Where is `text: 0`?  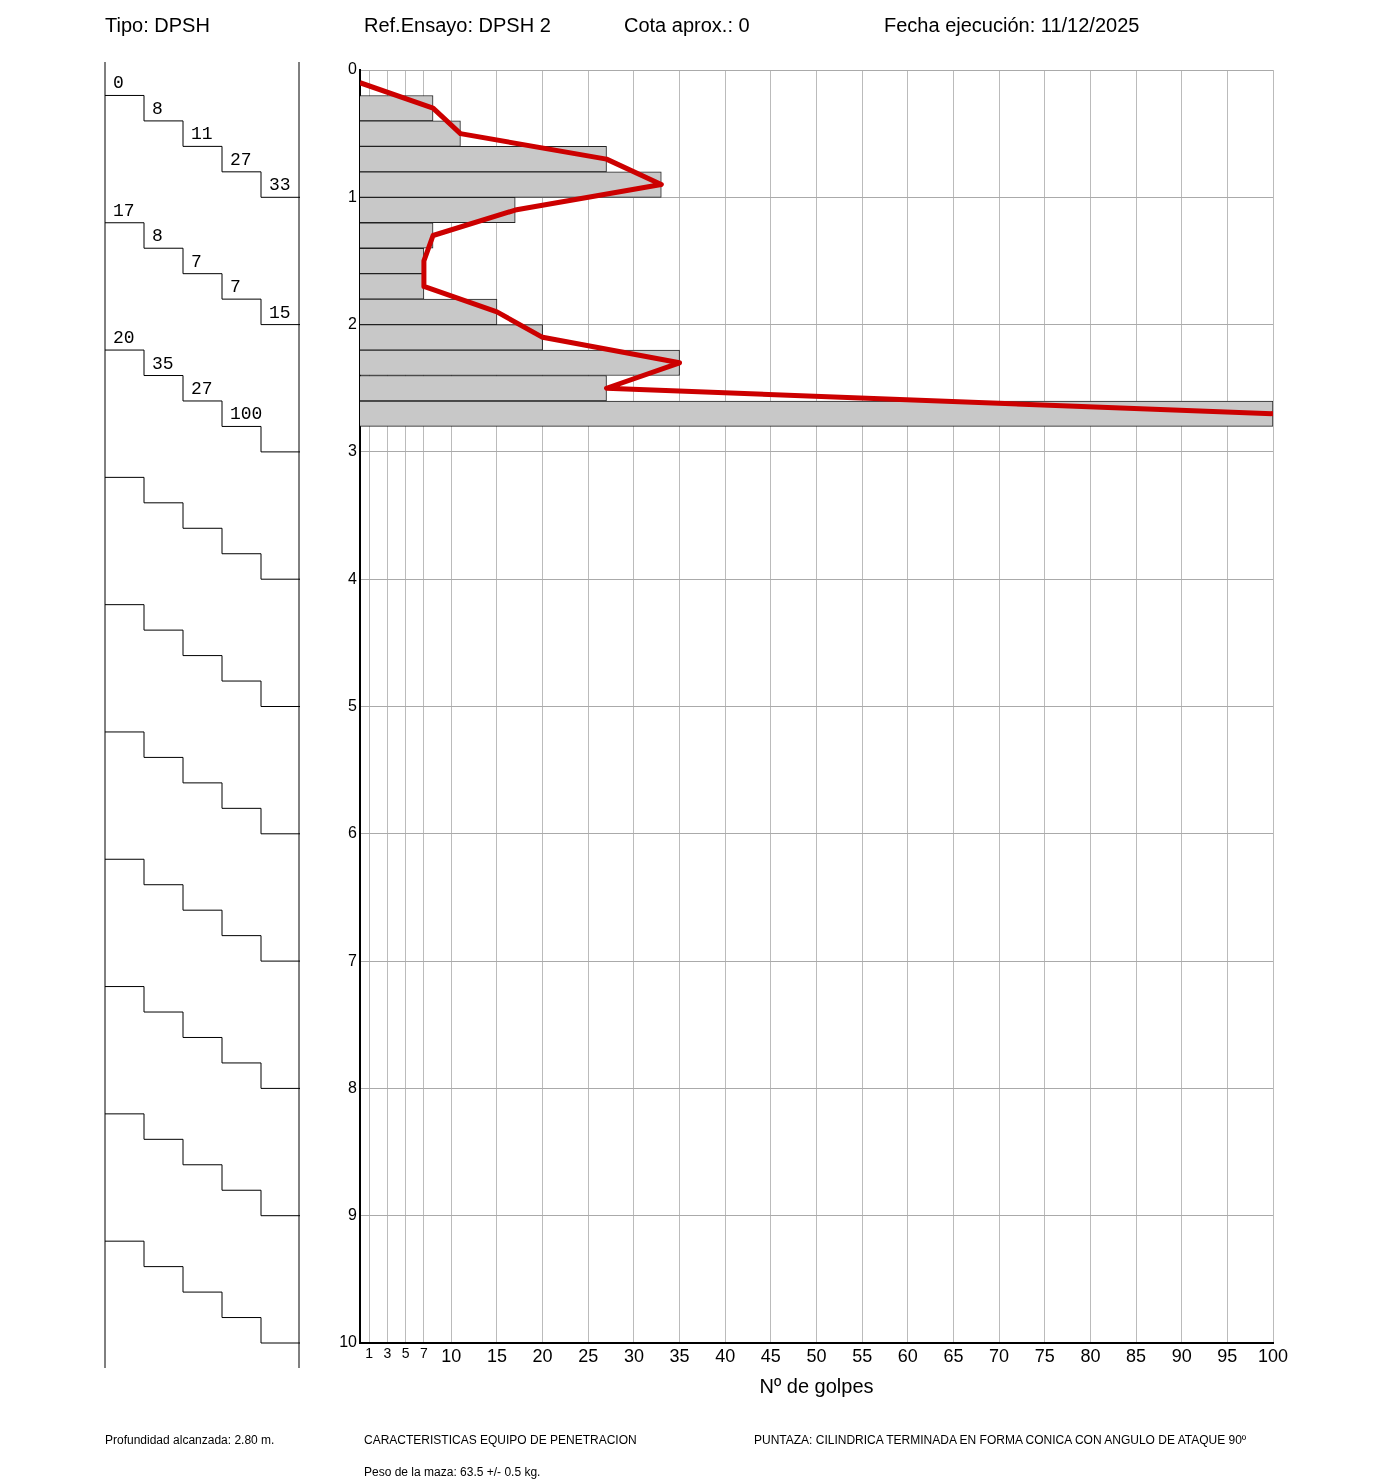 text: 0 is located at coordinates (118, 83).